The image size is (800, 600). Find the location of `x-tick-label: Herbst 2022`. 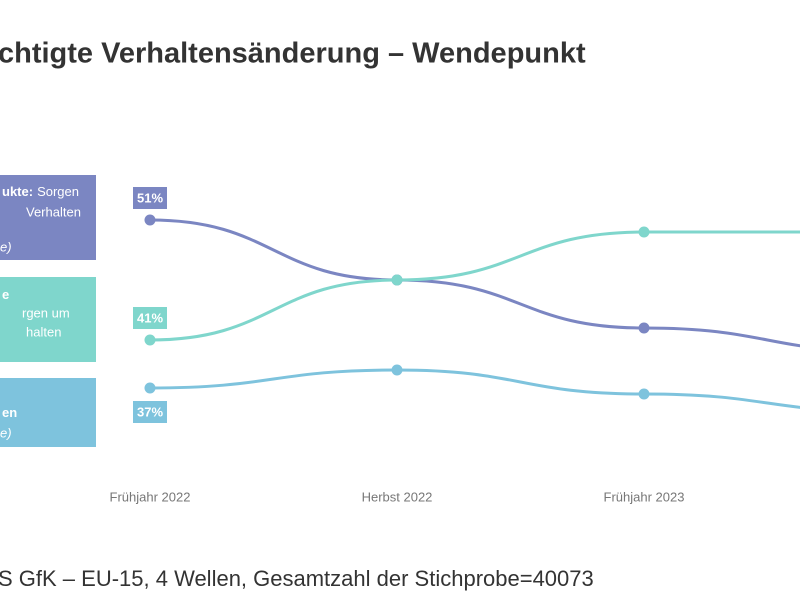

x-tick-label: Herbst 2022 is located at coordinates (397, 496).